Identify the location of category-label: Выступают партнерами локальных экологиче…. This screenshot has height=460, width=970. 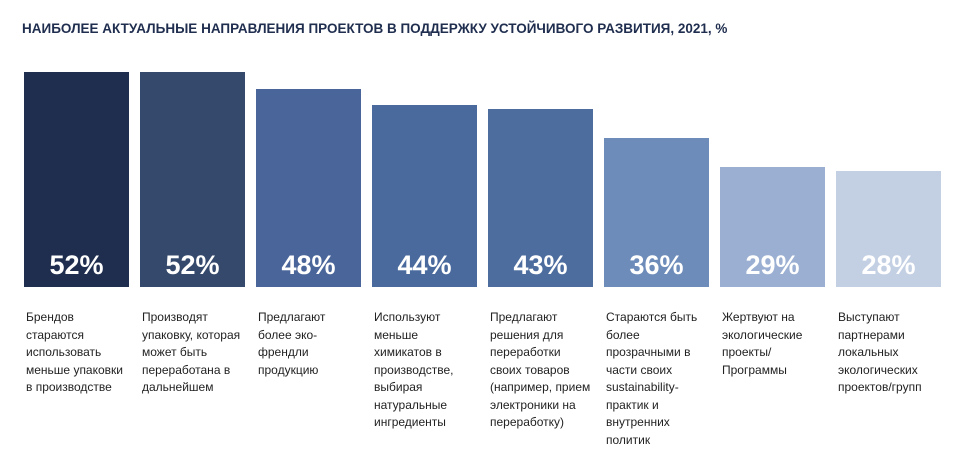
(880, 352).